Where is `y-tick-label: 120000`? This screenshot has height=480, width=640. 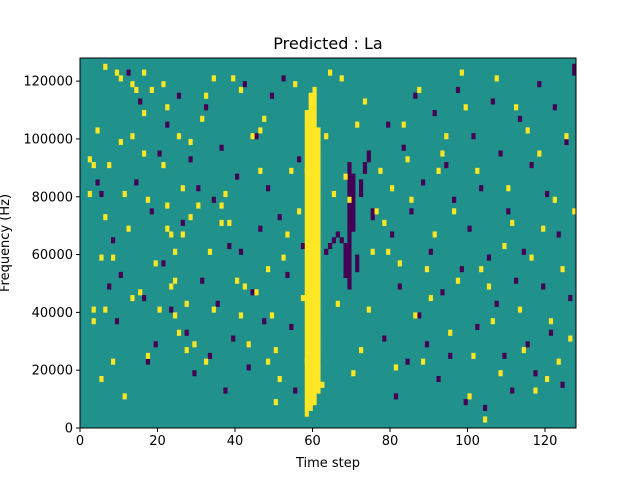 y-tick-label: 120000 is located at coordinates (48, 82).